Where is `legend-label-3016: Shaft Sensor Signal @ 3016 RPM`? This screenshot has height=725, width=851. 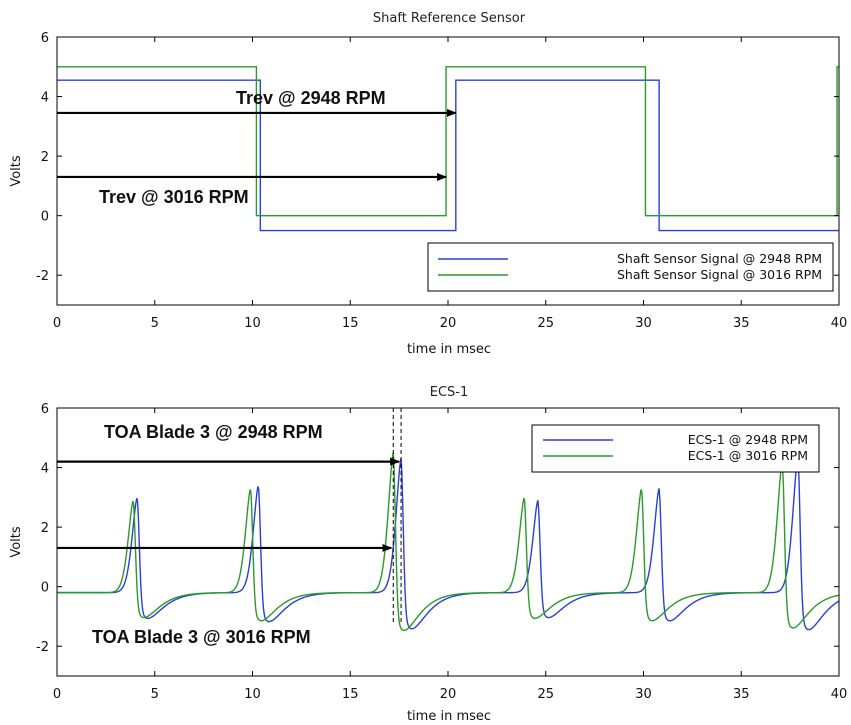
legend-label-3016: Shaft Sensor Signal @ 3016 RPM is located at coordinates (719, 274).